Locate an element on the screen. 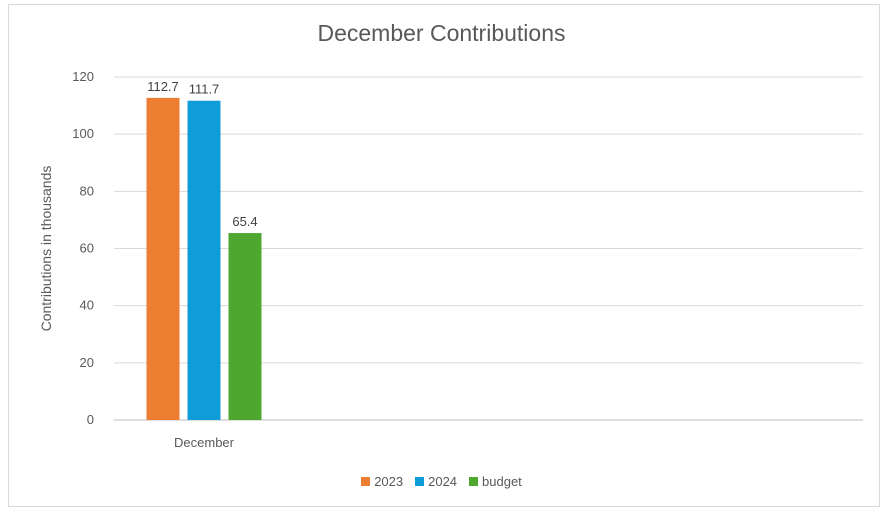 This screenshot has height=510, width=883. y-tick-label: 100 is located at coordinates (83, 133).